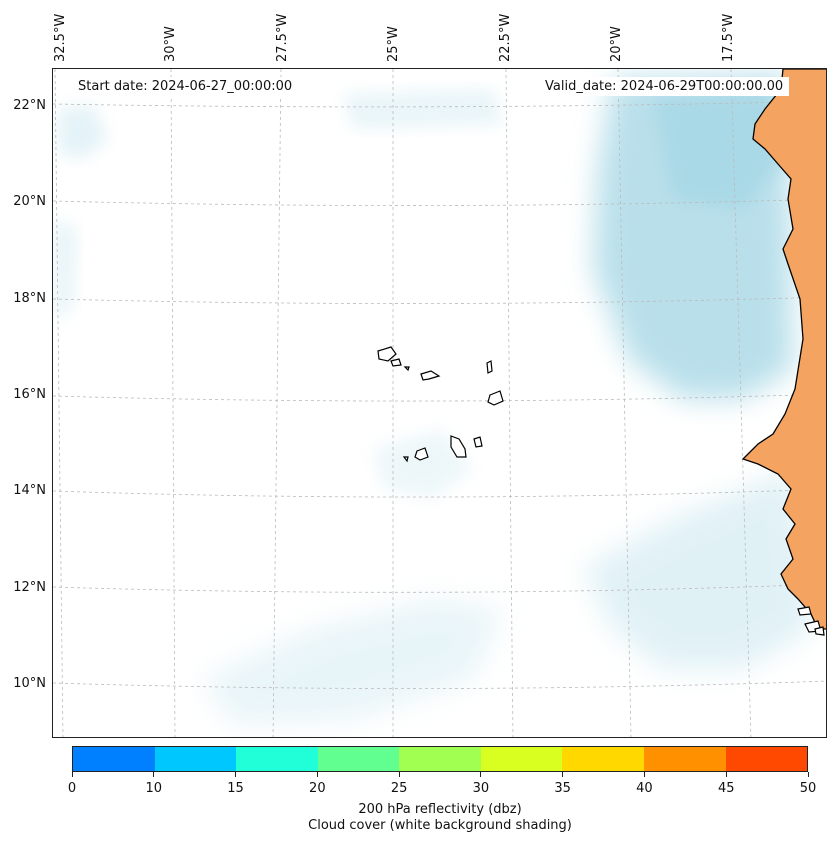 Image resolution: width=837 pixels, height=843 pixels. Describe the element at coordinates (393, 44) in the screenshot. I see `lon-label-25w: 25°W` at that location.